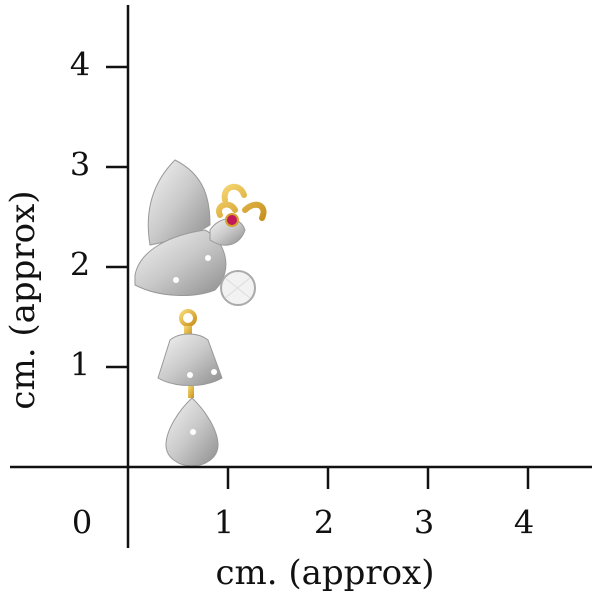  What do you see at coordinates (82, 523) in the screenshot?
I see `origin-label: 0` at bounding box center [82, 523].